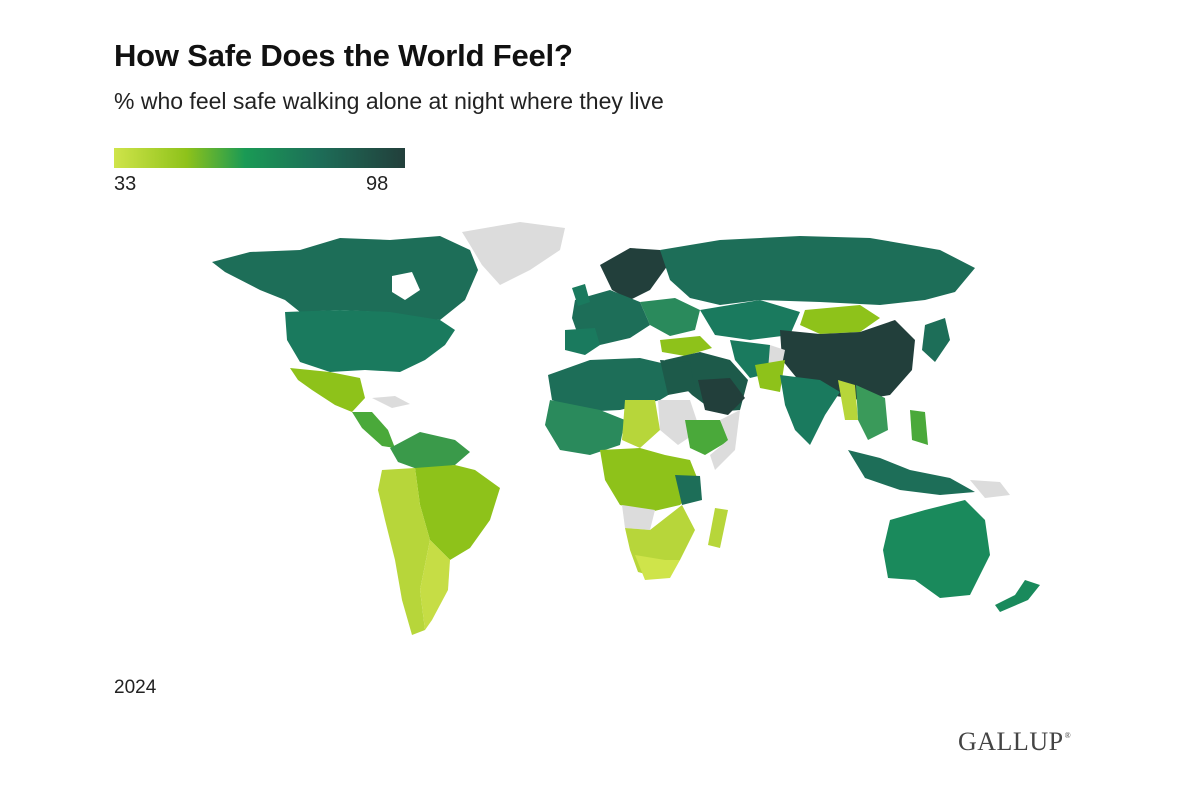  What do you see at coordinates (513, 253) in the screenshot?
I see `region-greenland` at bounding box center [513, 253].